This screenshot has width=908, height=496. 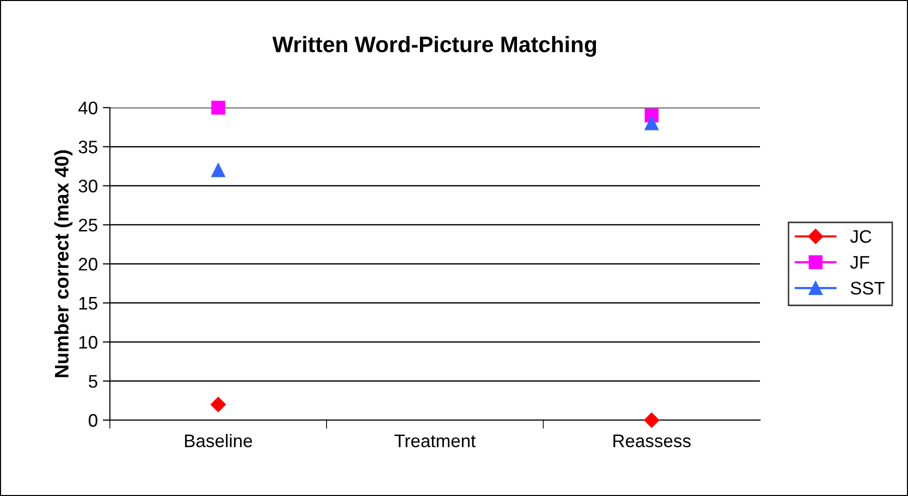 I want to click on y-tick-label: 0, so click(x=93, y=420).